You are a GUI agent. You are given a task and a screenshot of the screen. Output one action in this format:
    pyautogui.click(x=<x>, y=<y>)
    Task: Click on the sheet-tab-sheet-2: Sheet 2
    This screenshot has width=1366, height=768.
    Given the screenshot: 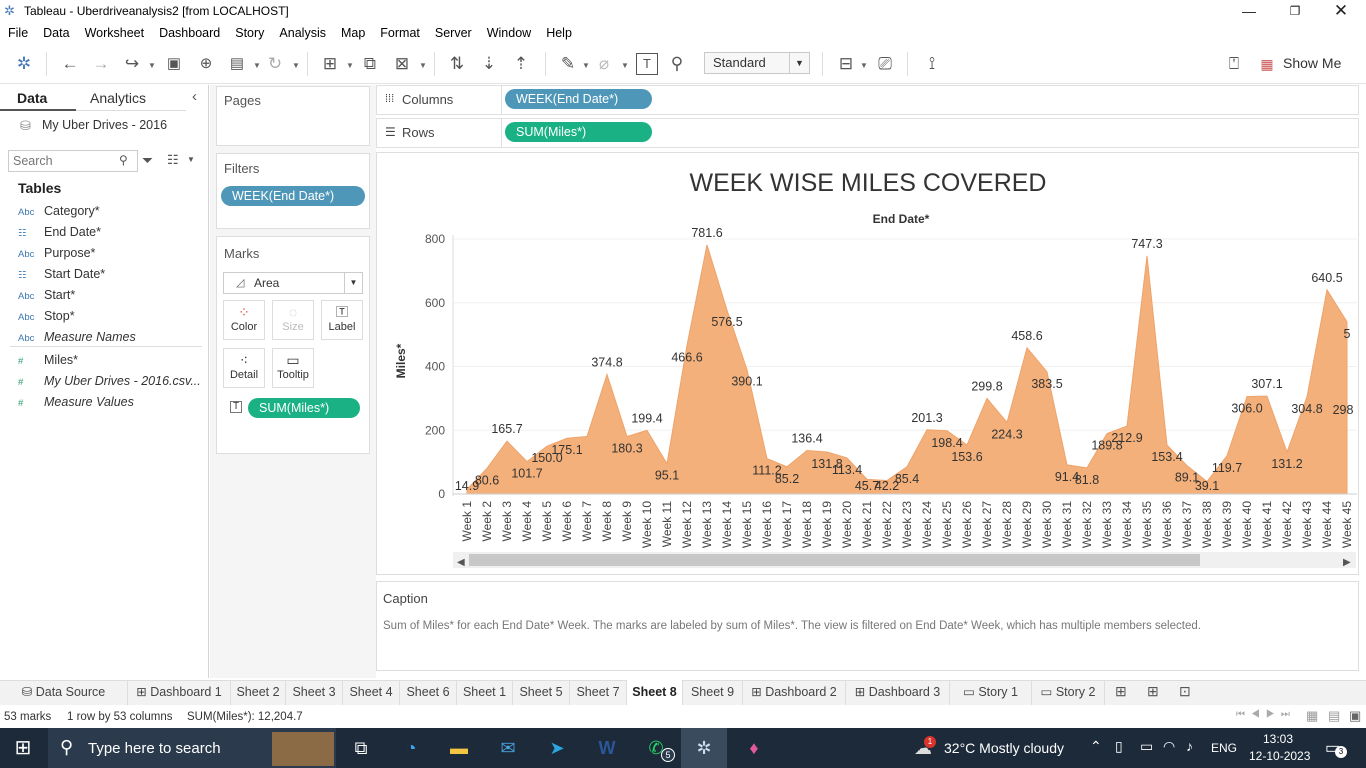 What is the action you would take?
    pyautogui.click(x=258, y=692)
    